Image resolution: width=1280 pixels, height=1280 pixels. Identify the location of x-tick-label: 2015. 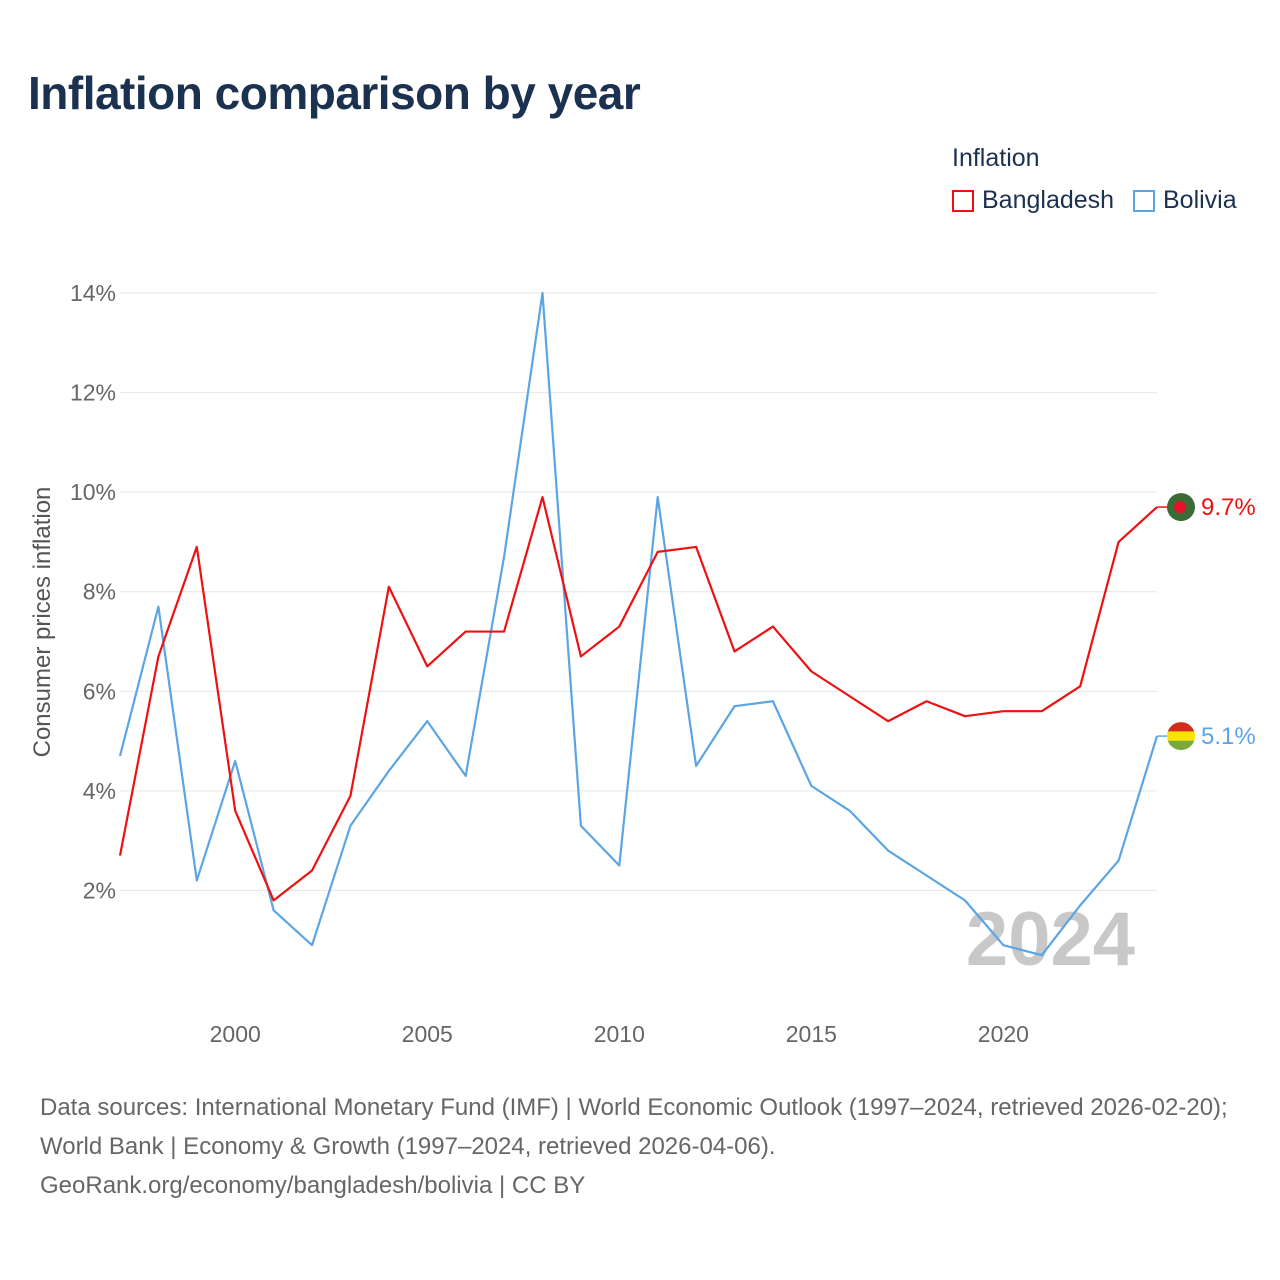
(811, 1034).